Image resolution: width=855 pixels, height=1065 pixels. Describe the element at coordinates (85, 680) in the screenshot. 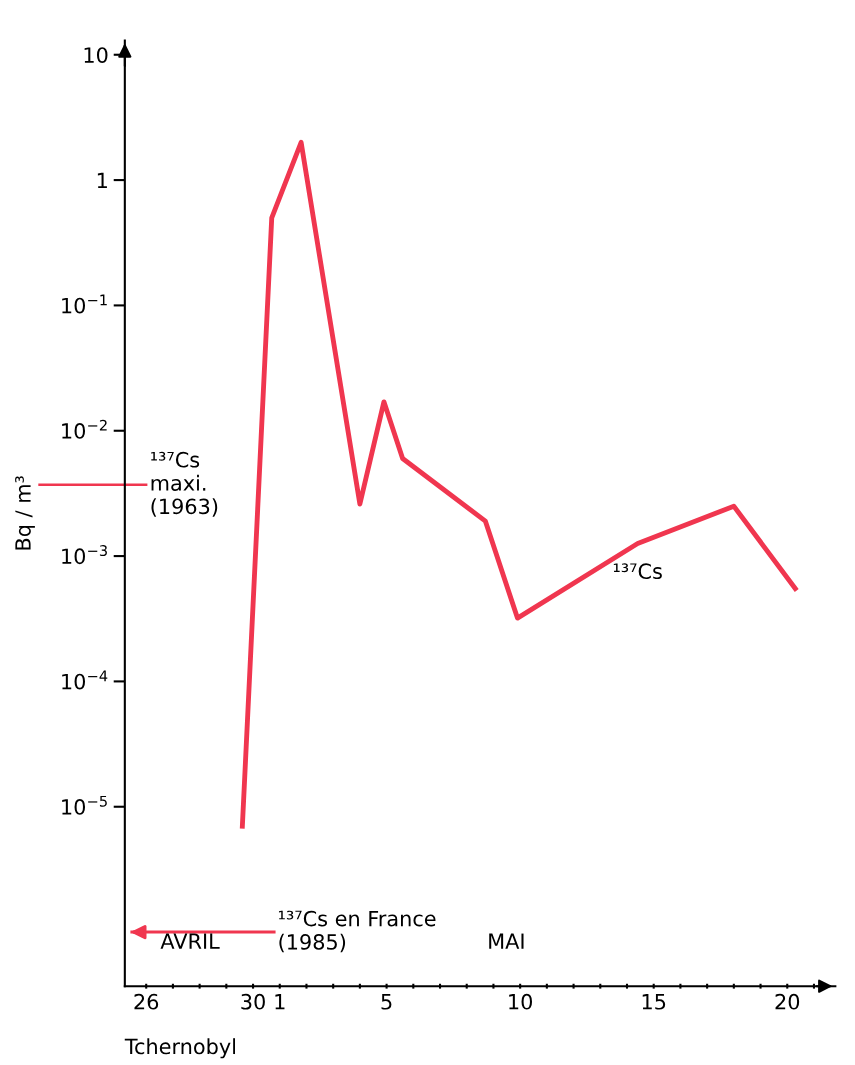

I see `y-tick-label: 10$^{−4}$` at that location.